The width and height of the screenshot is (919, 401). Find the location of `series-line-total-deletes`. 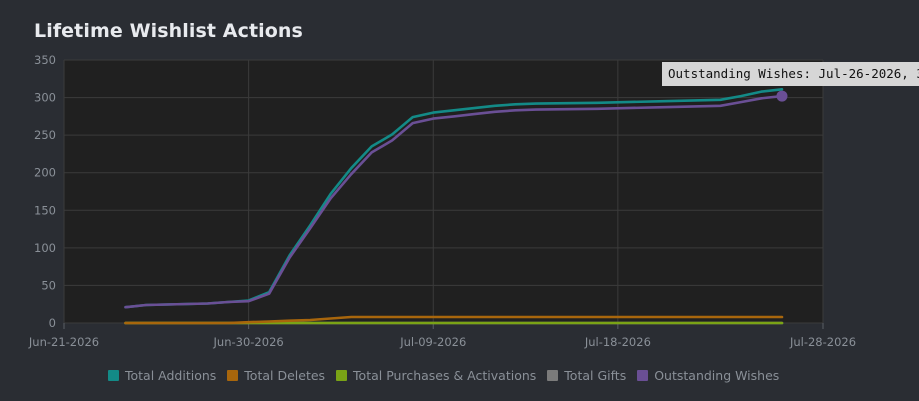

series-line-total-deletes is located at coordinates (454, 320).